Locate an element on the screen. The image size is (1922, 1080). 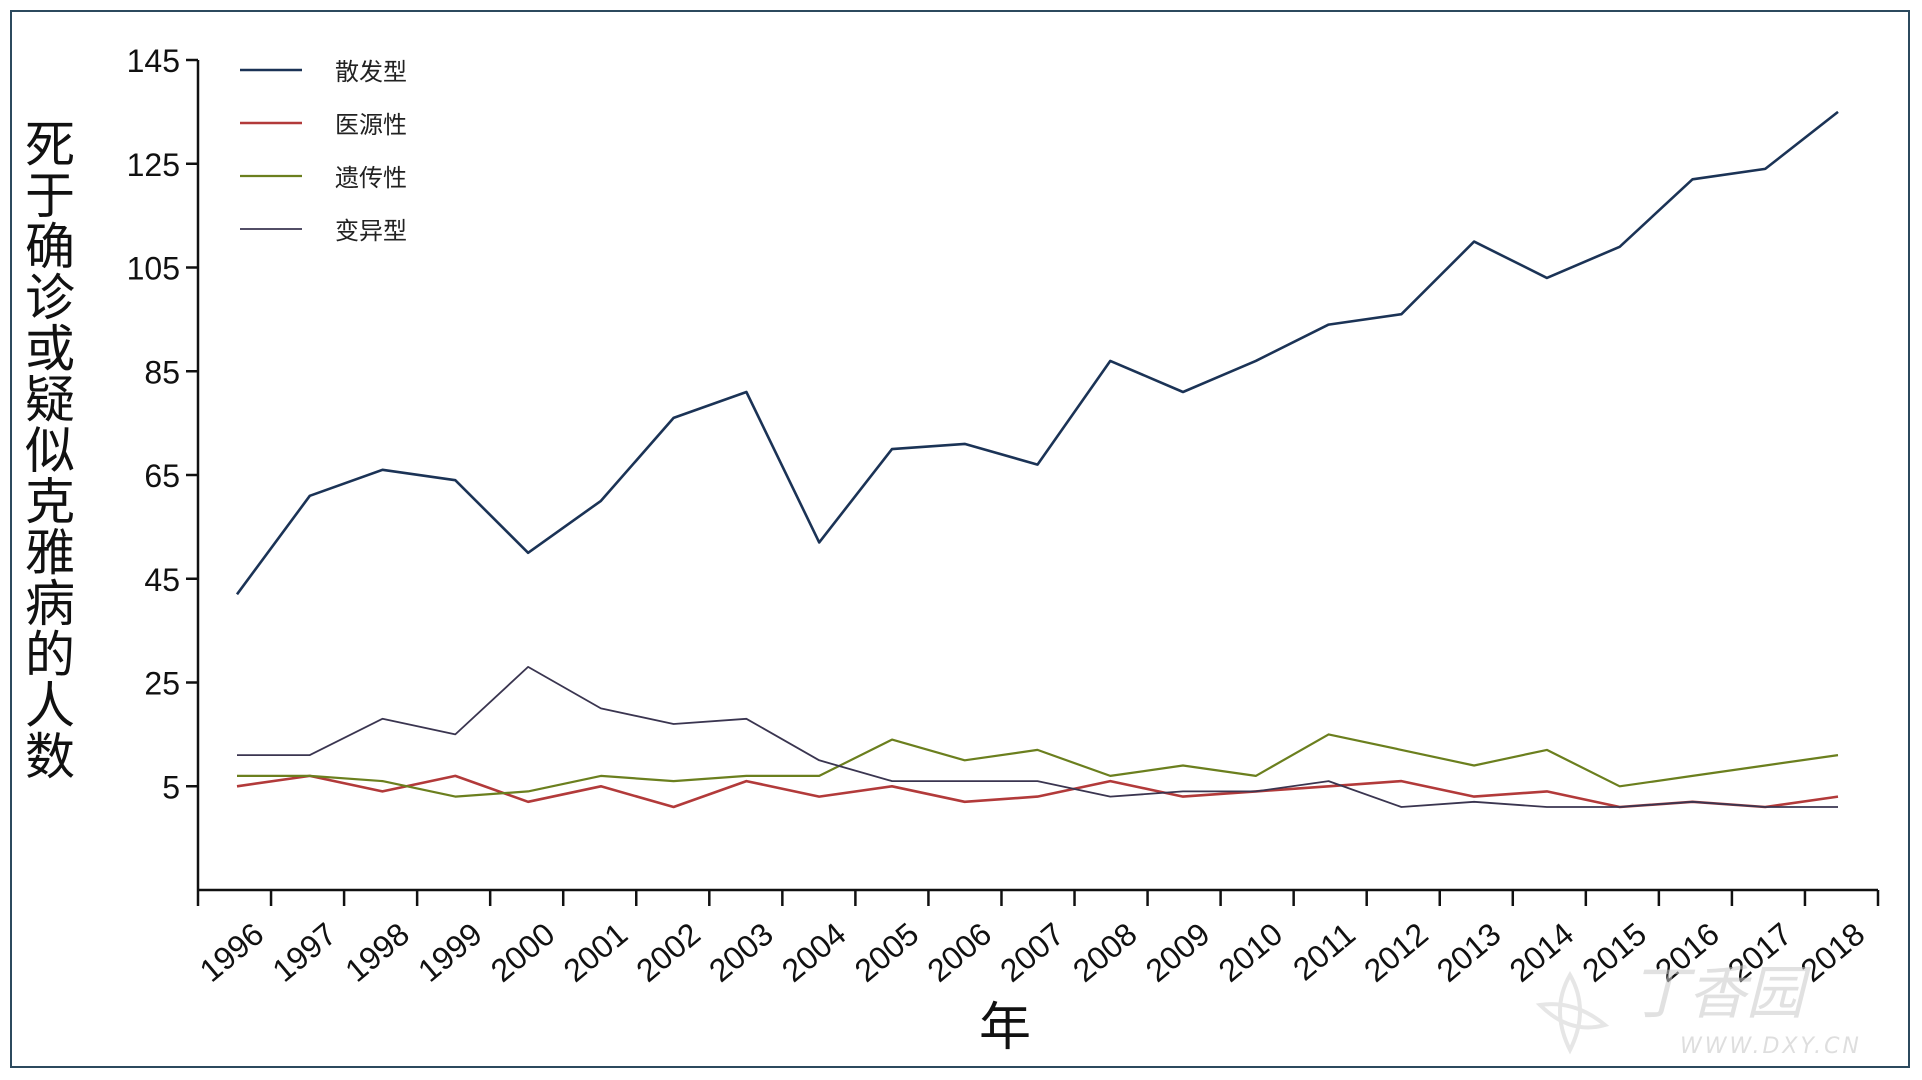
x-tick-label: 1998 is located at coordinates (377, 952).